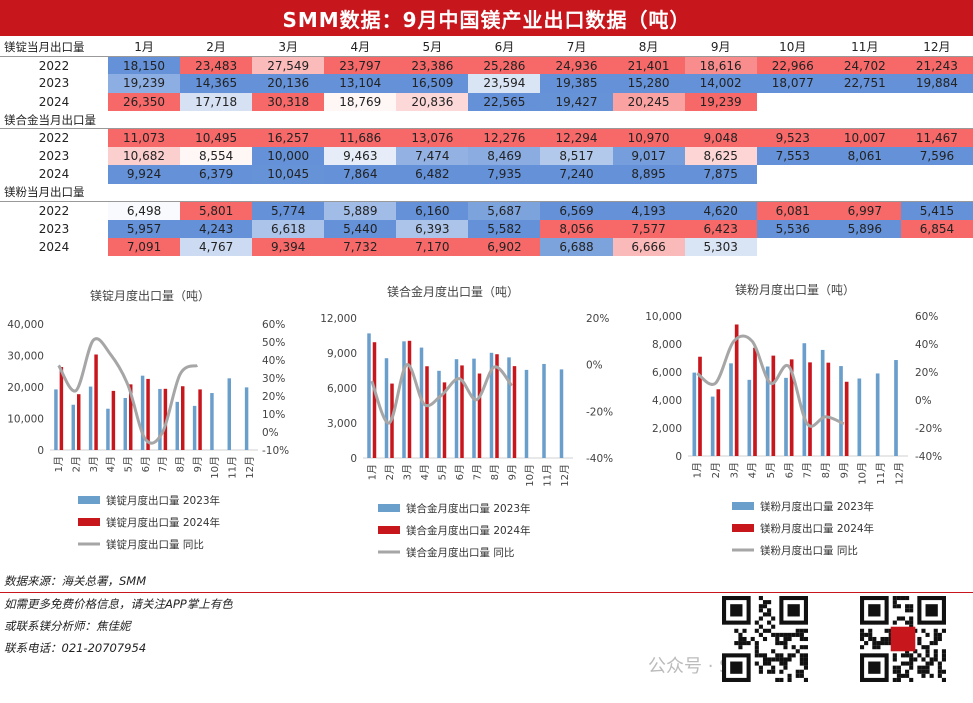  I want to click on y-tick-label: 40,000, so click(25, 325).